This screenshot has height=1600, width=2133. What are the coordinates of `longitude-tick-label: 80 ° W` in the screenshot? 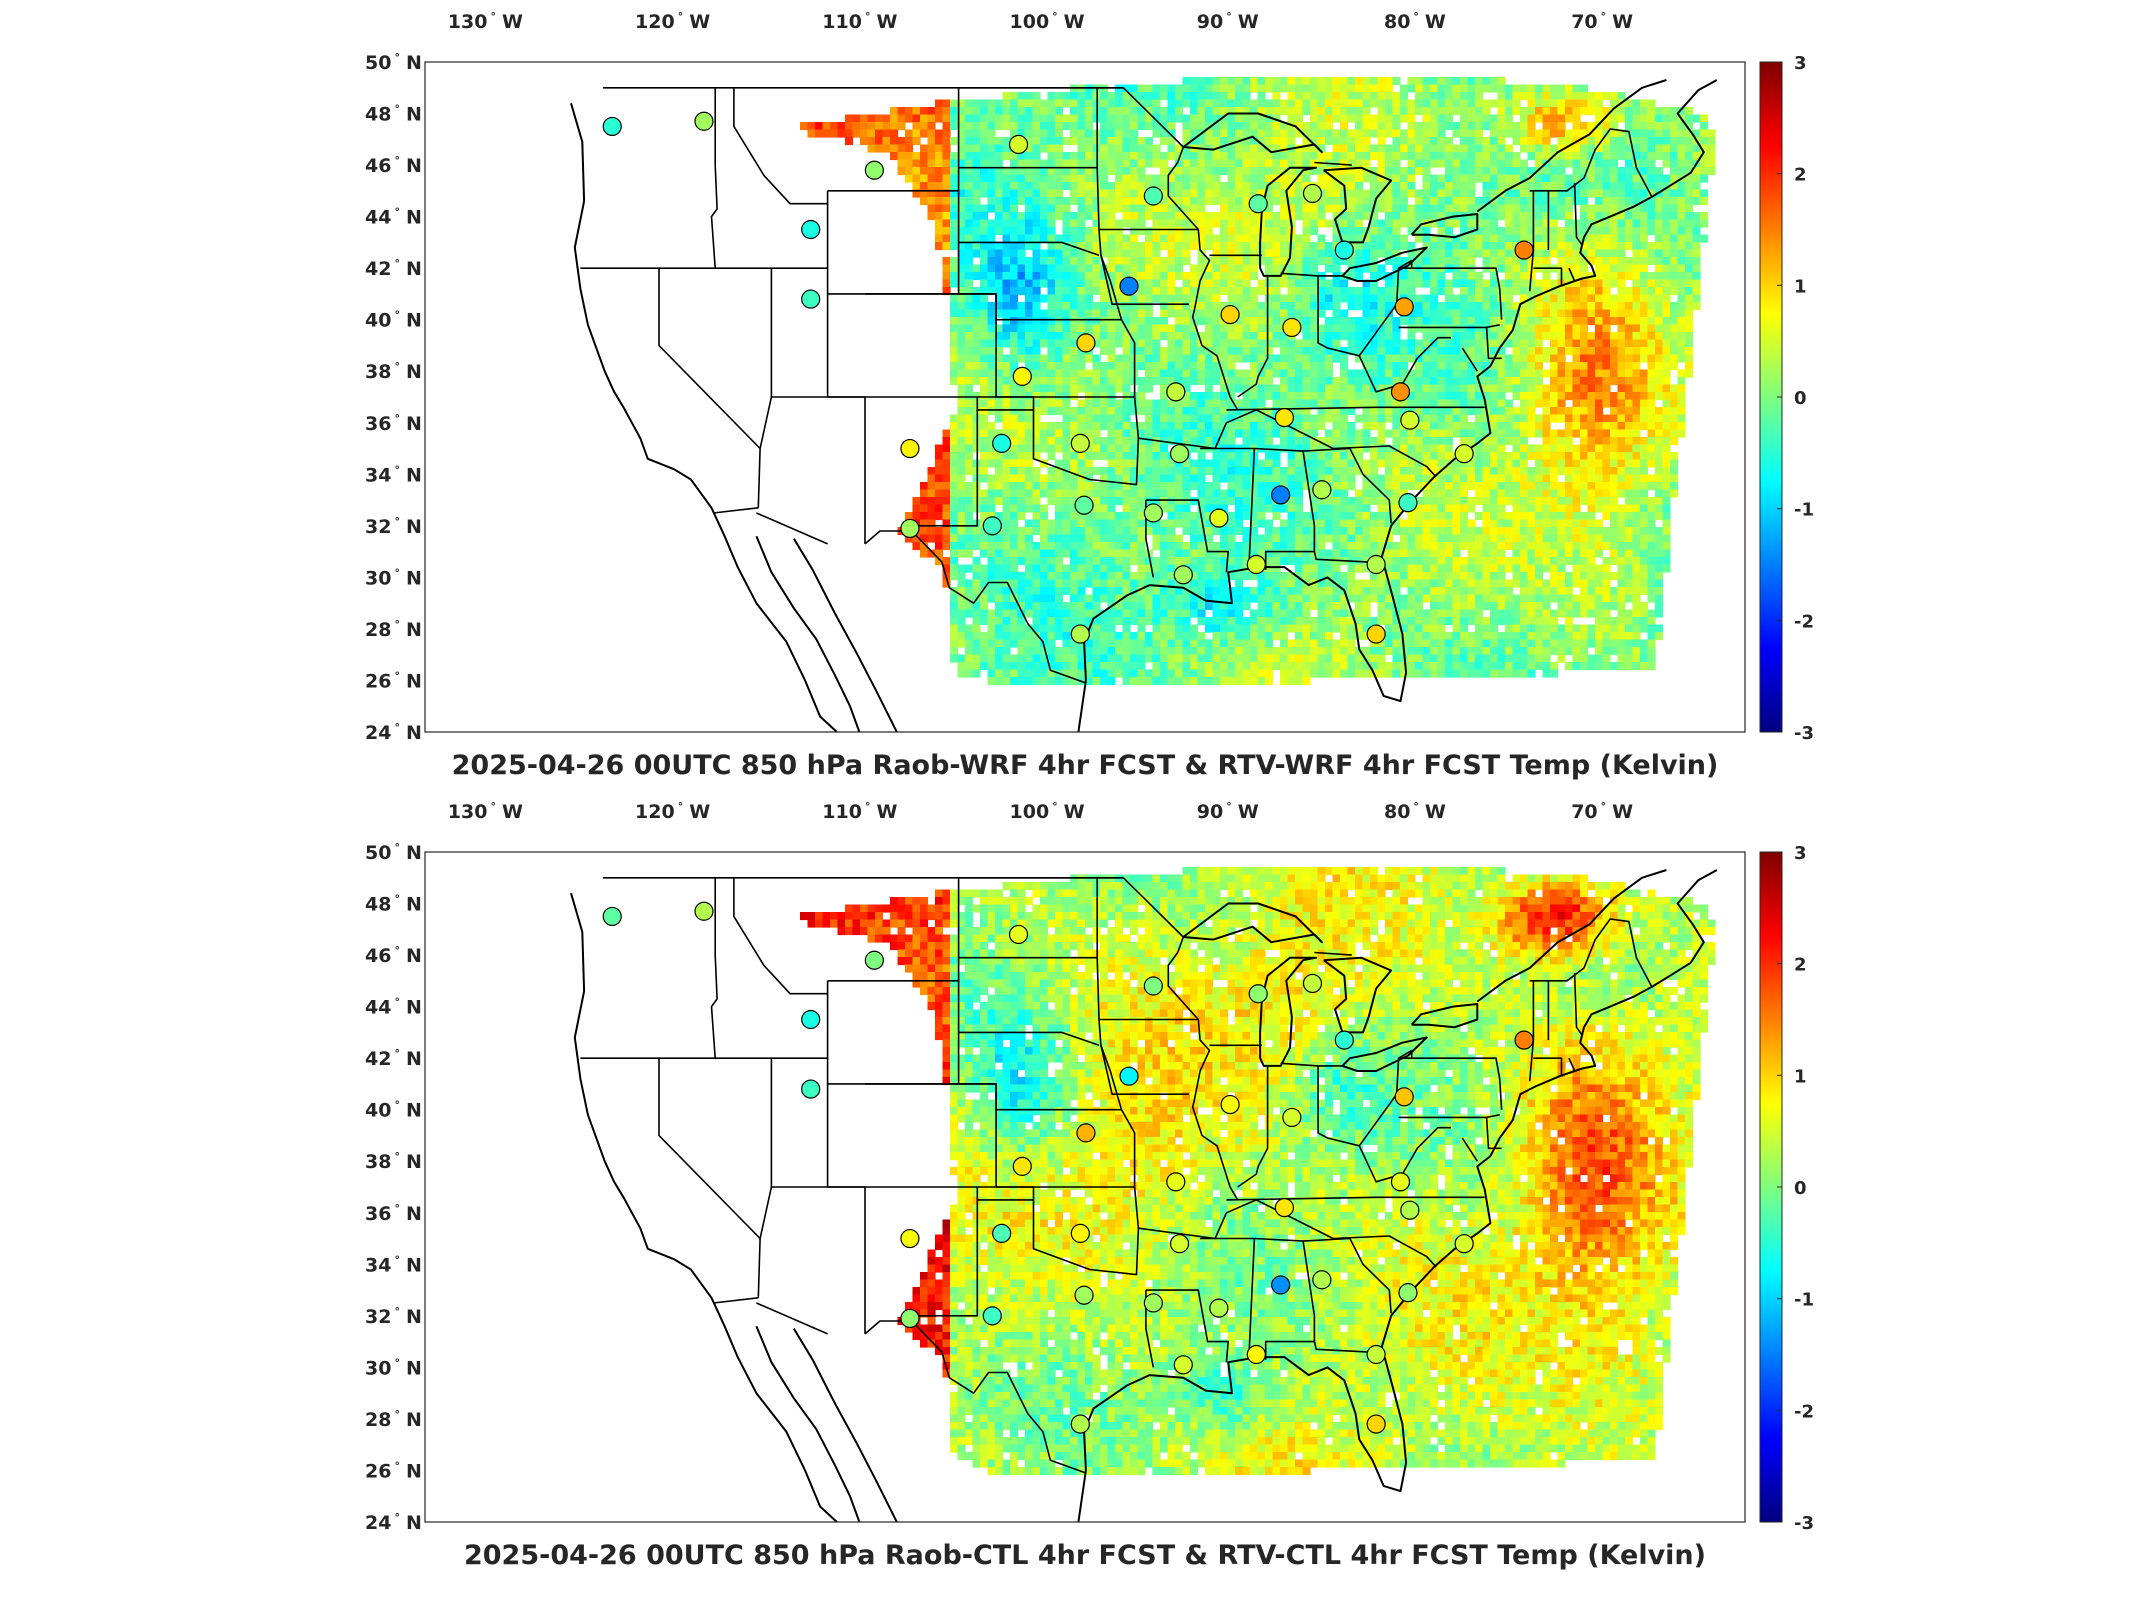 It's located at (1415, 811).